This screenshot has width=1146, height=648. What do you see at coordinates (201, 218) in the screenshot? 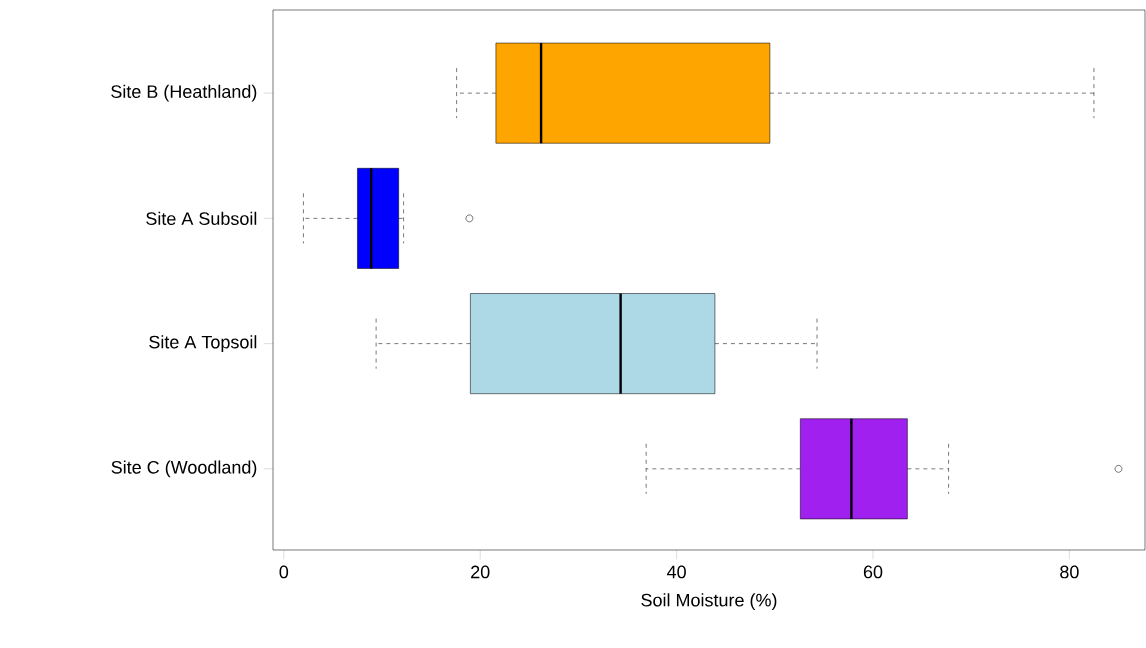
I see `y-tick-label: Site A Subsoil` at bounding box center [201, 218].